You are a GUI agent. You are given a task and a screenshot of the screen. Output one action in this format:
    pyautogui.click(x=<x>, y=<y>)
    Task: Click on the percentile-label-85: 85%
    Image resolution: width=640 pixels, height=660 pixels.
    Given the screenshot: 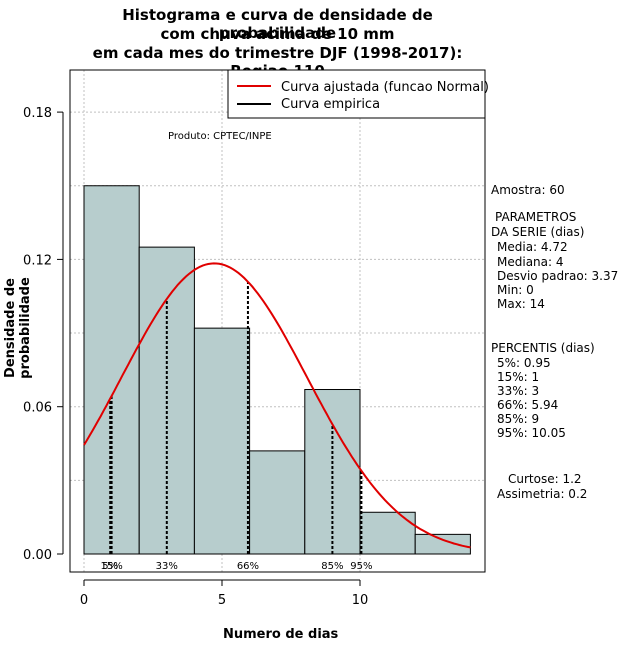 What is the action you would take?
    pyautogui.click(x=332, y=566)
    